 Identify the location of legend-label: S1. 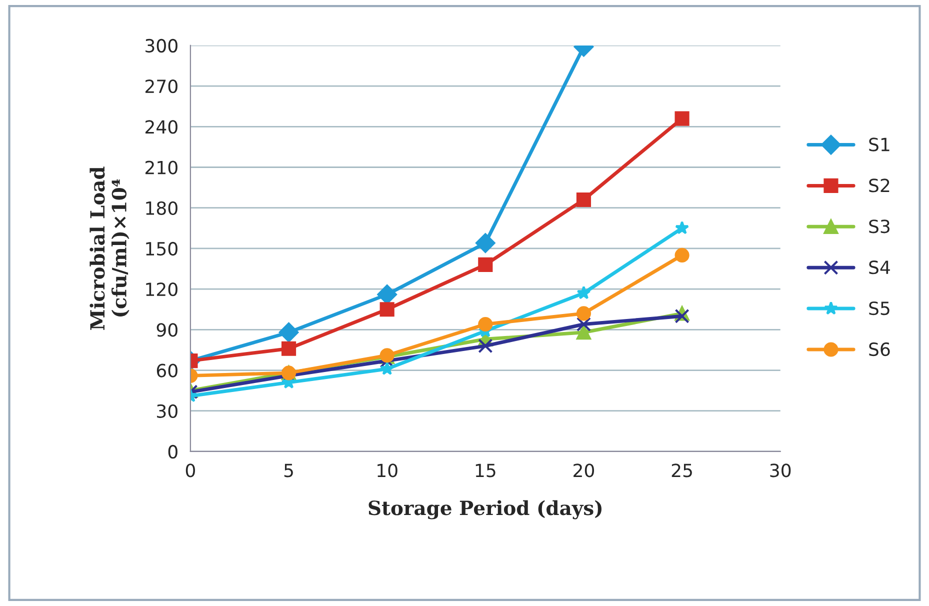
(879, 145).